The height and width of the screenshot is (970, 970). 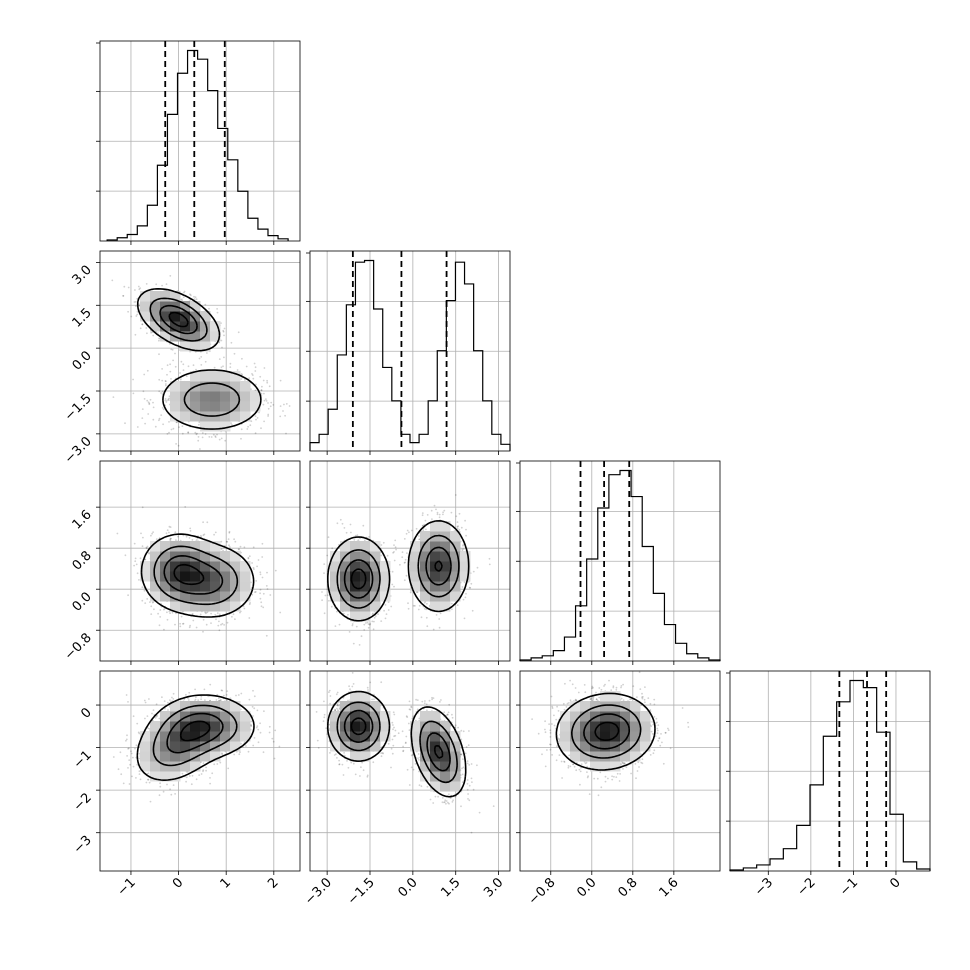 I want to click on panel-frame, so click(x=200, y=141).